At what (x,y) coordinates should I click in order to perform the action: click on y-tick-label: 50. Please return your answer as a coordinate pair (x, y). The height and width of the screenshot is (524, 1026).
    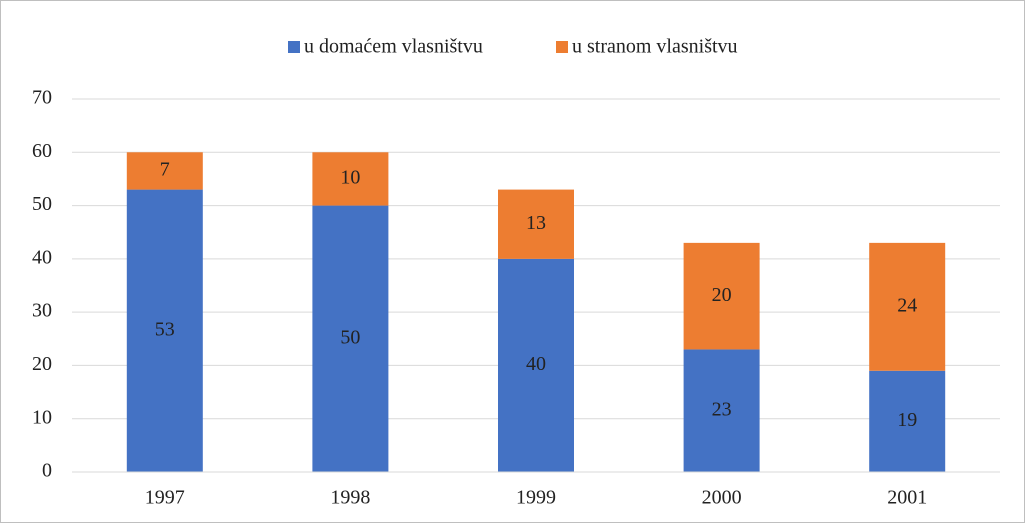
    Looking at the image, I should click on (42, 204).